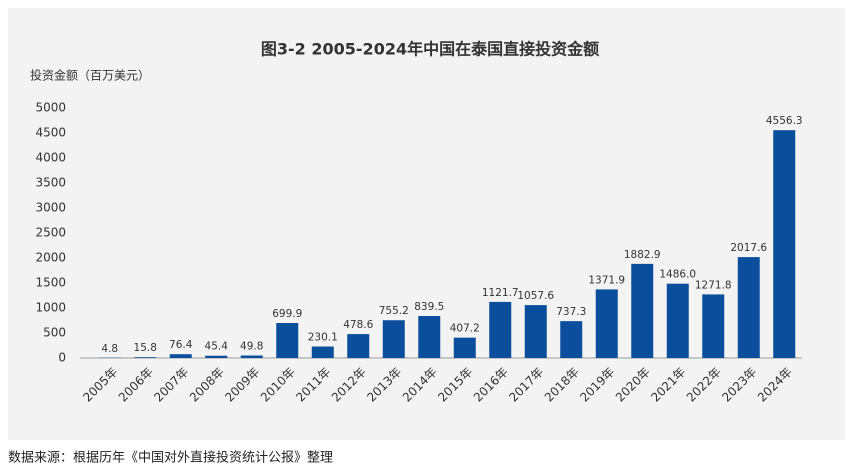 Image resolution: width=861 pixels, height=474 pixels. Describe the element at coordinates (50, 208) in the screenshot. I see `y-tick-label: 3000` at that location.